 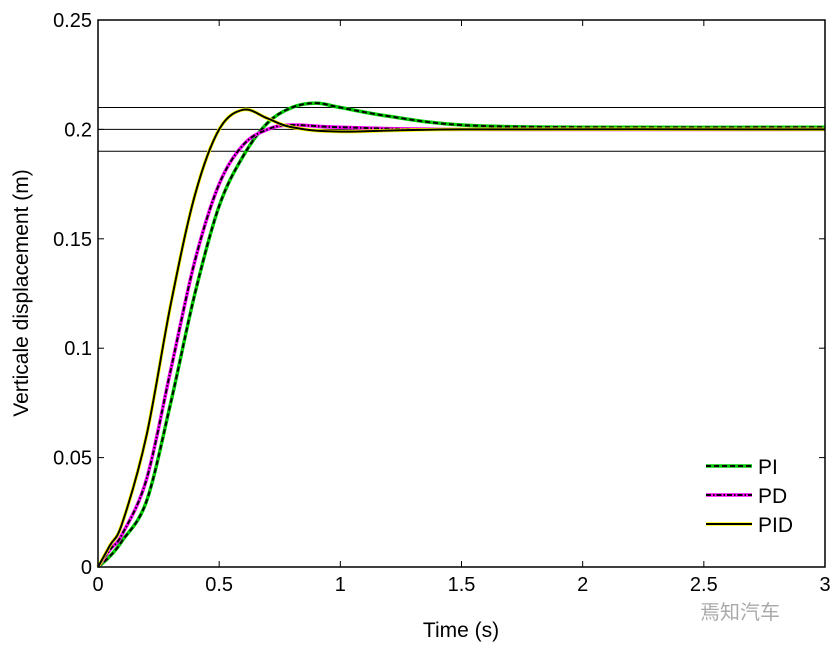 I want to click on x-tick-label: 2, so click(x=582, y=585).